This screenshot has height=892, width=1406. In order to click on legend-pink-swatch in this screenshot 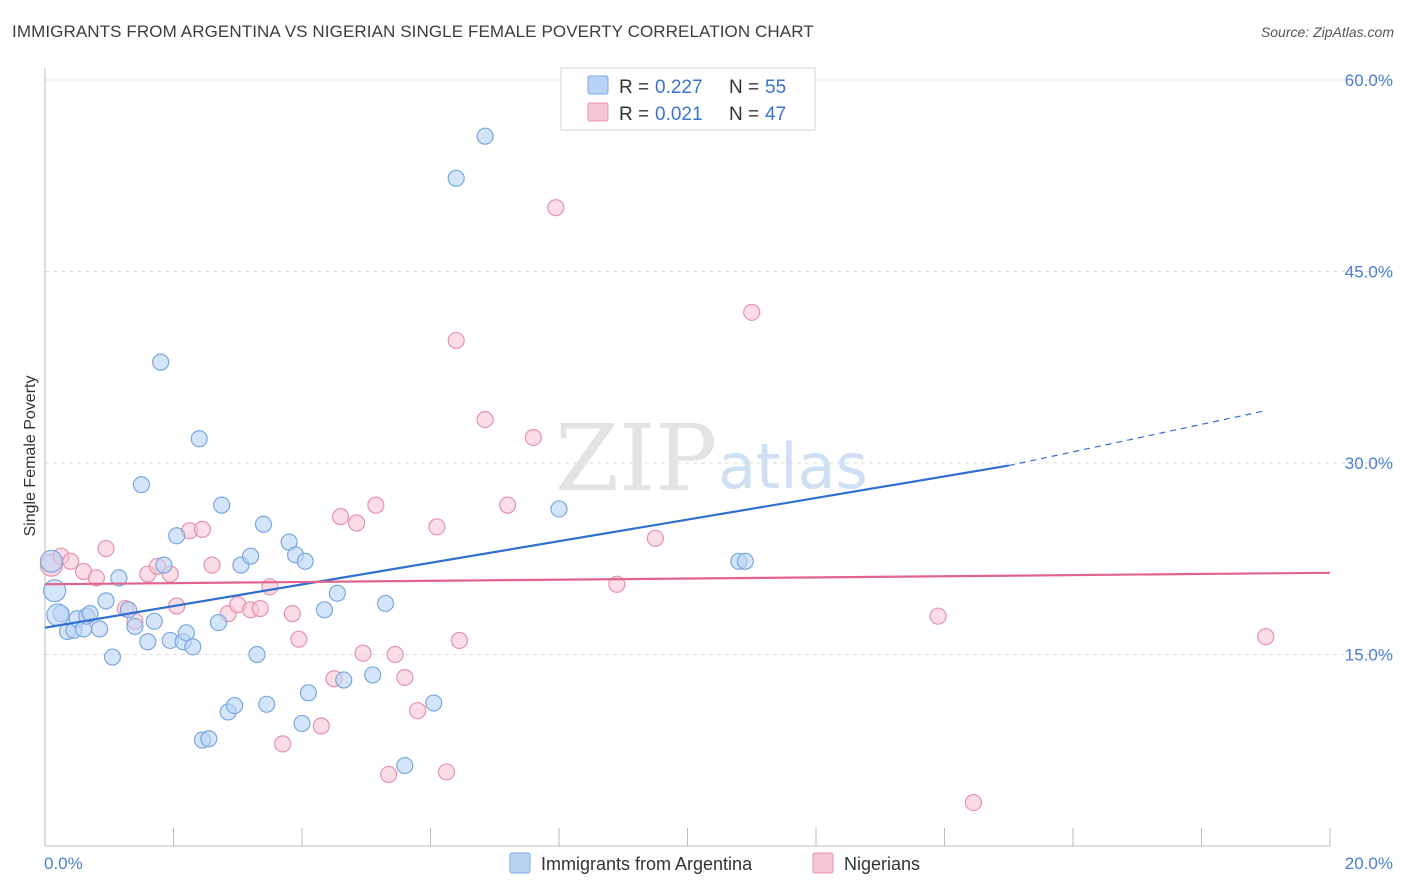, I will do `click(598, 112)`.